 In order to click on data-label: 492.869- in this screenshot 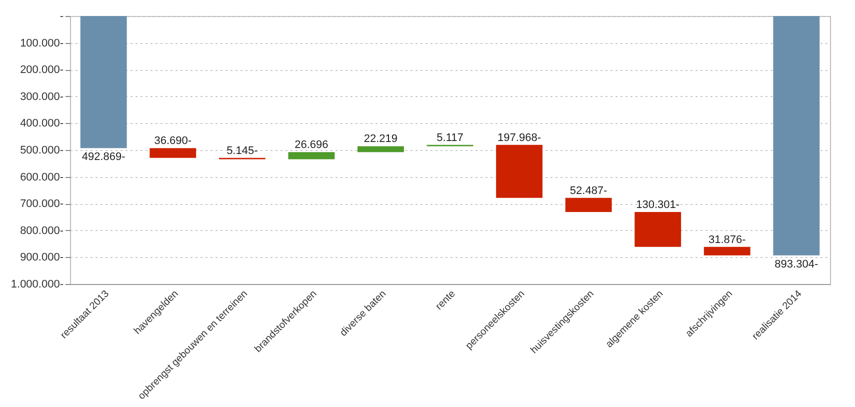, I will do `click(104, 157)`.